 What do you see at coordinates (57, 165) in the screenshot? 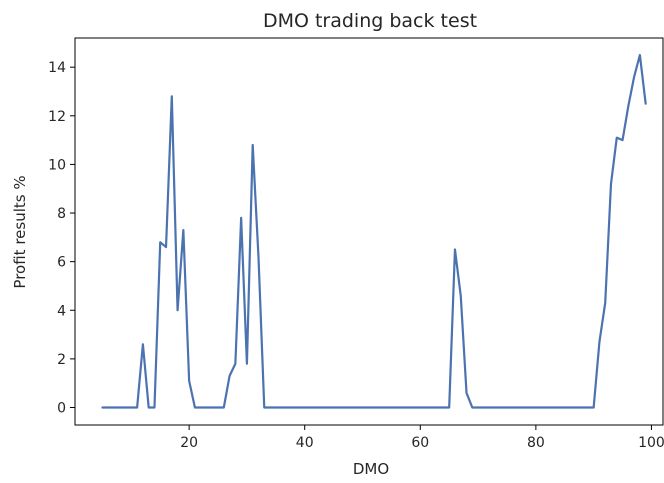
I see `y-tick-label: 10` at bounding box center [57, 165].